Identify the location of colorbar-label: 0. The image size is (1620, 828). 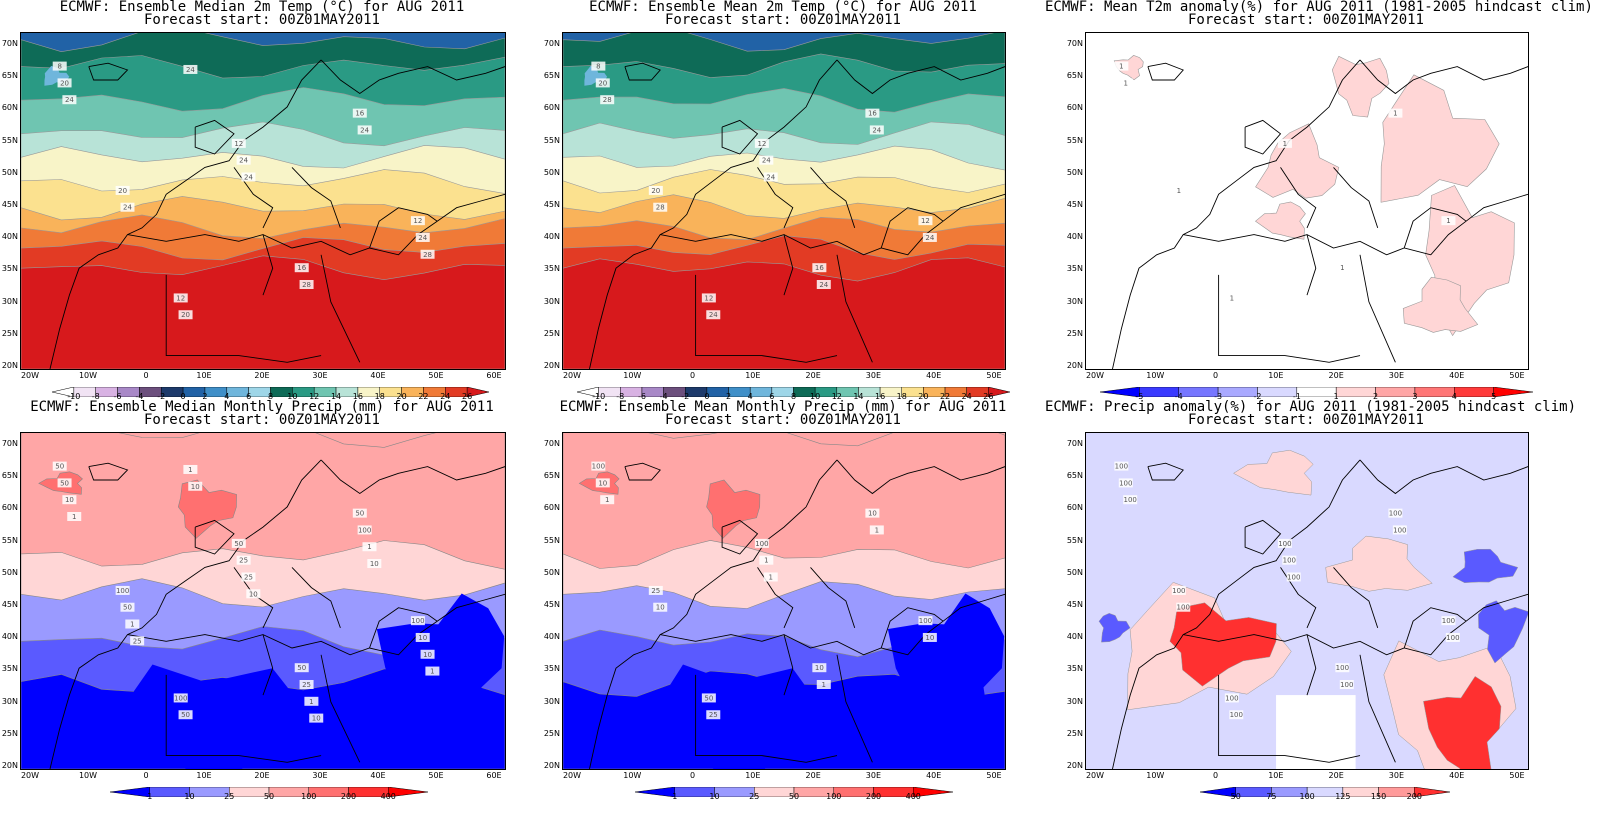
(707, 396).